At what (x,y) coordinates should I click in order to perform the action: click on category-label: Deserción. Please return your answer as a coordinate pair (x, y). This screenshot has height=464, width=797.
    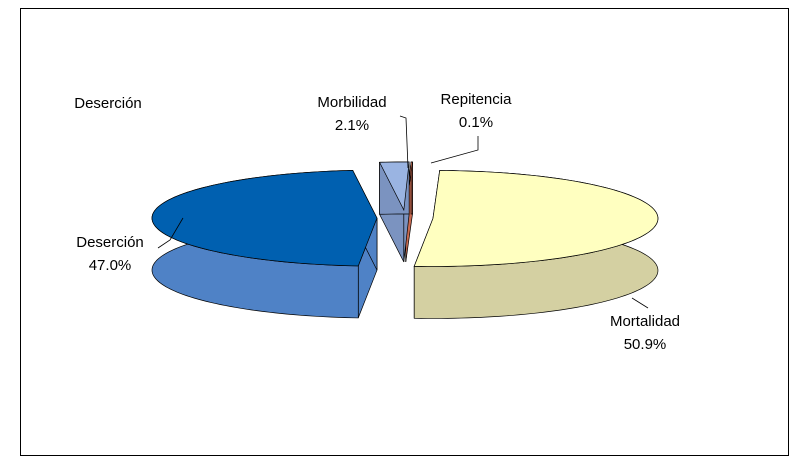
    Looking at the image, I should click on (110, 242).